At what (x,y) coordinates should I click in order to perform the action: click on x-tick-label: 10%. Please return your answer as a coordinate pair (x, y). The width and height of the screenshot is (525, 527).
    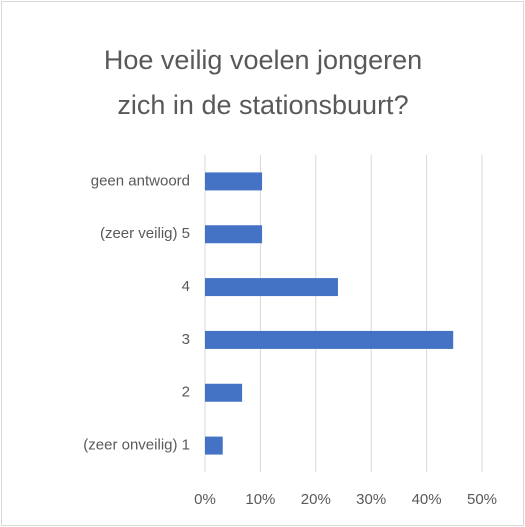
    Looking at the image, I should click on (260, 499).